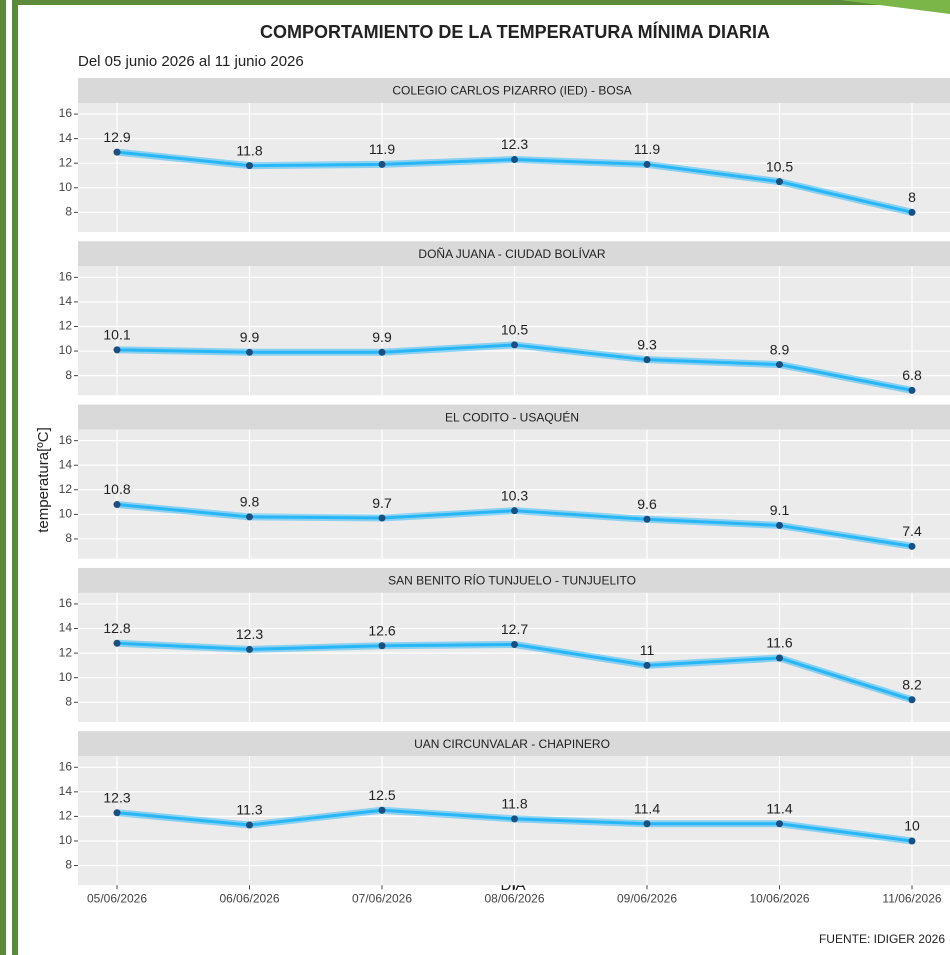 The image size is (950, 955). I want to click on x-tick-label: 09/06/2026, so click(647, 898).